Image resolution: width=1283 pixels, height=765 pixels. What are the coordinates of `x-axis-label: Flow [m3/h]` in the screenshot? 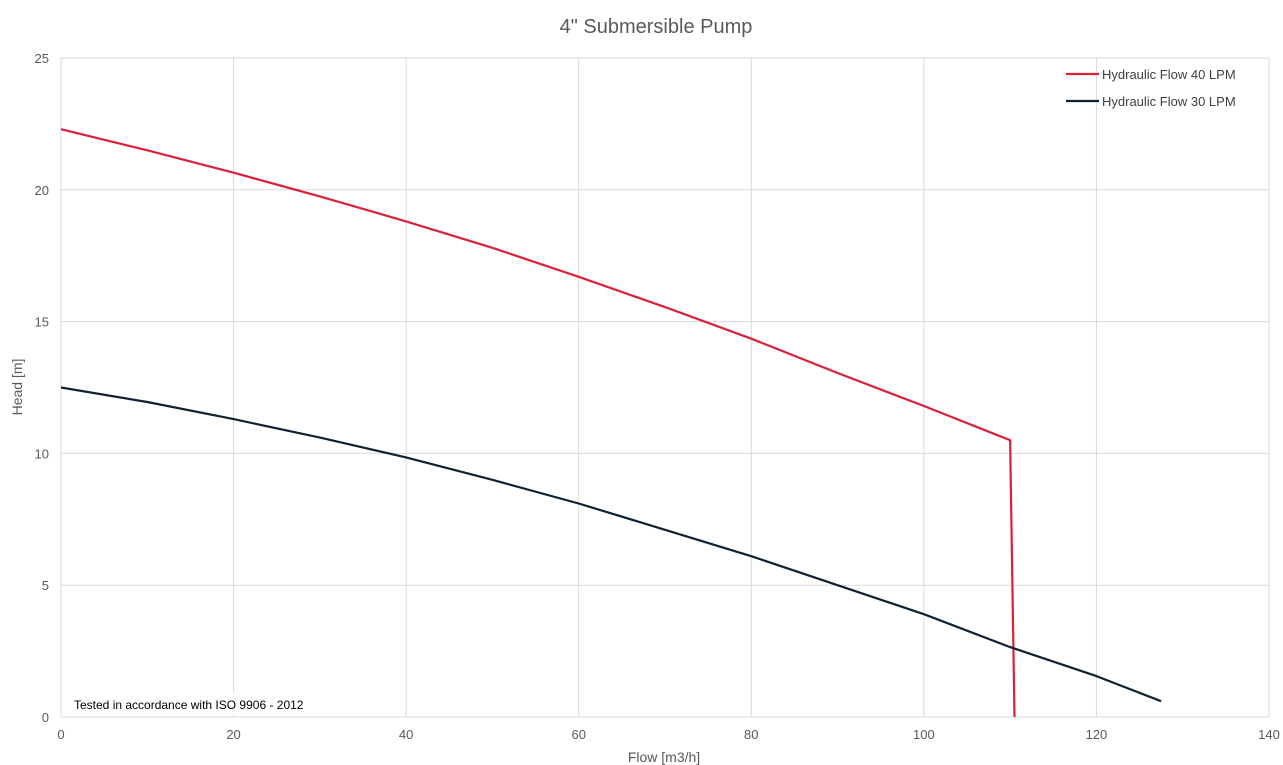 It's located at (664, 757).